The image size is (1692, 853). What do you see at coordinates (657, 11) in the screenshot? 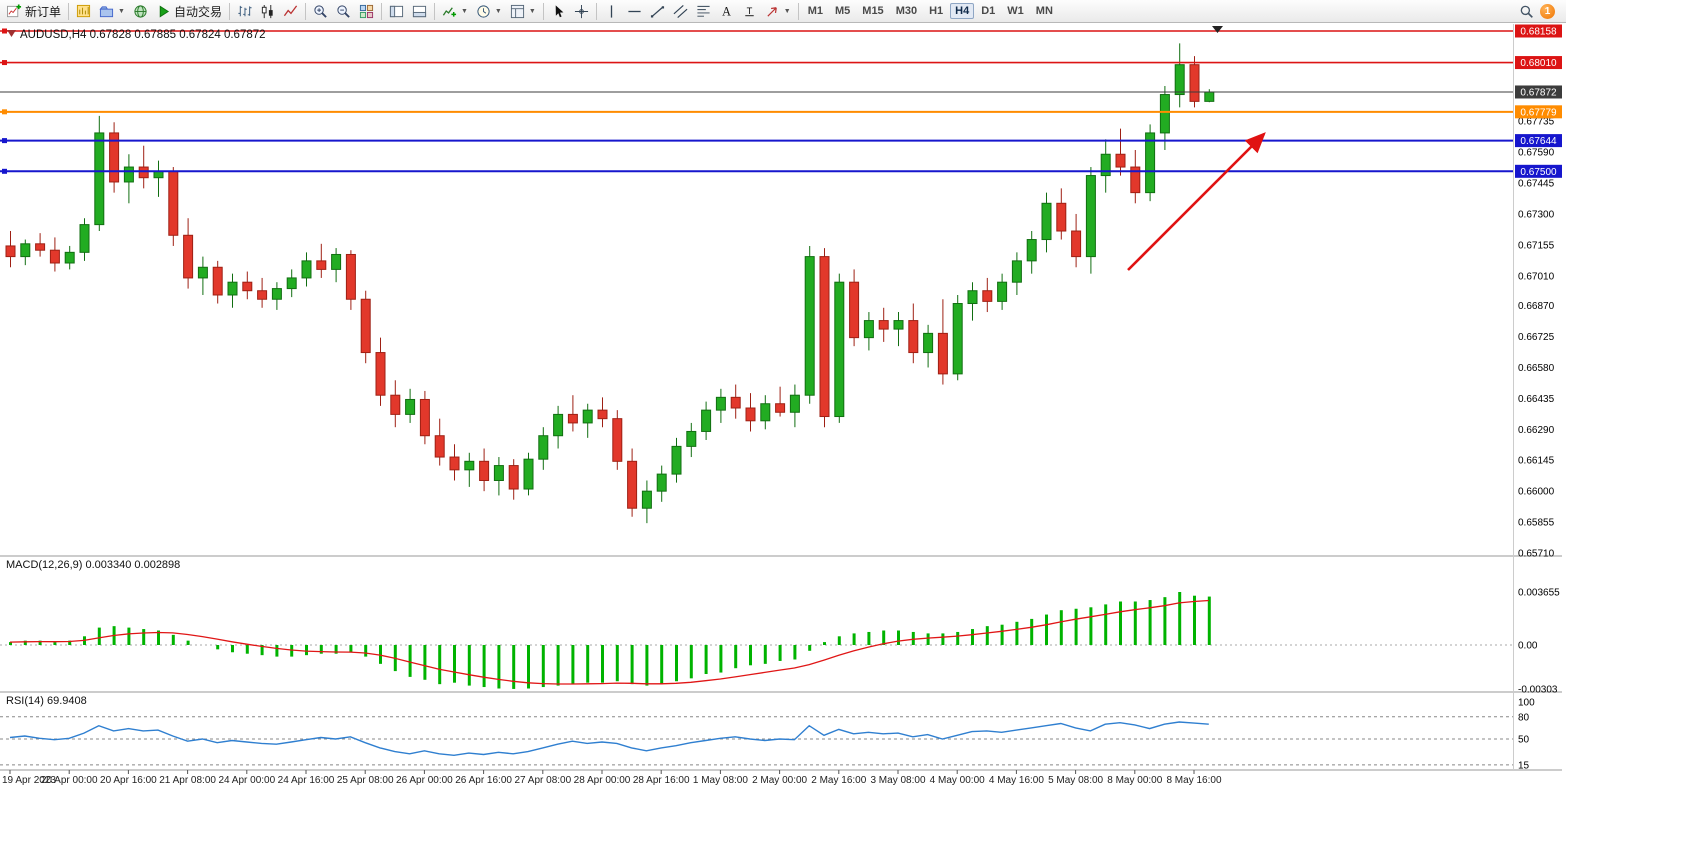
I see `trendline-button` at bounding box center [657, 11].